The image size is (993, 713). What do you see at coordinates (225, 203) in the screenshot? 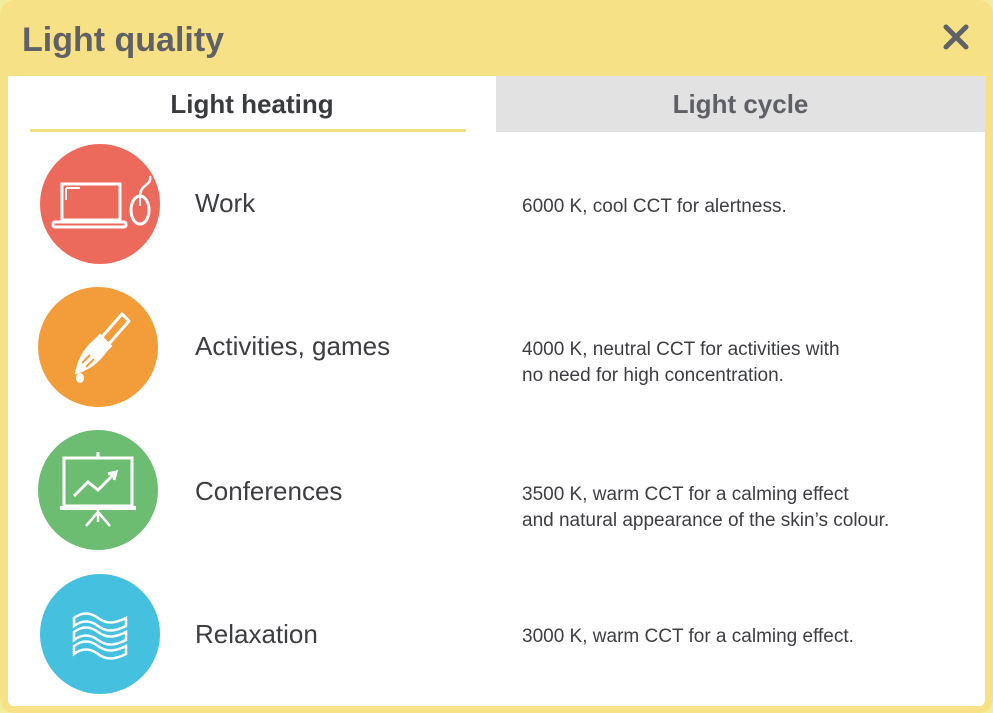
I see `row-label: Work` at bounding box center [225, 203].